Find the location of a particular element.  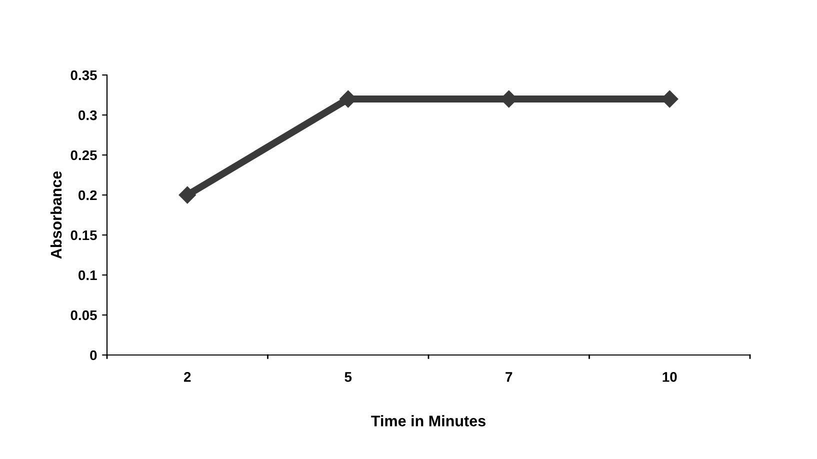

x-tick-label: 10 is located at coordinates (669, 377).